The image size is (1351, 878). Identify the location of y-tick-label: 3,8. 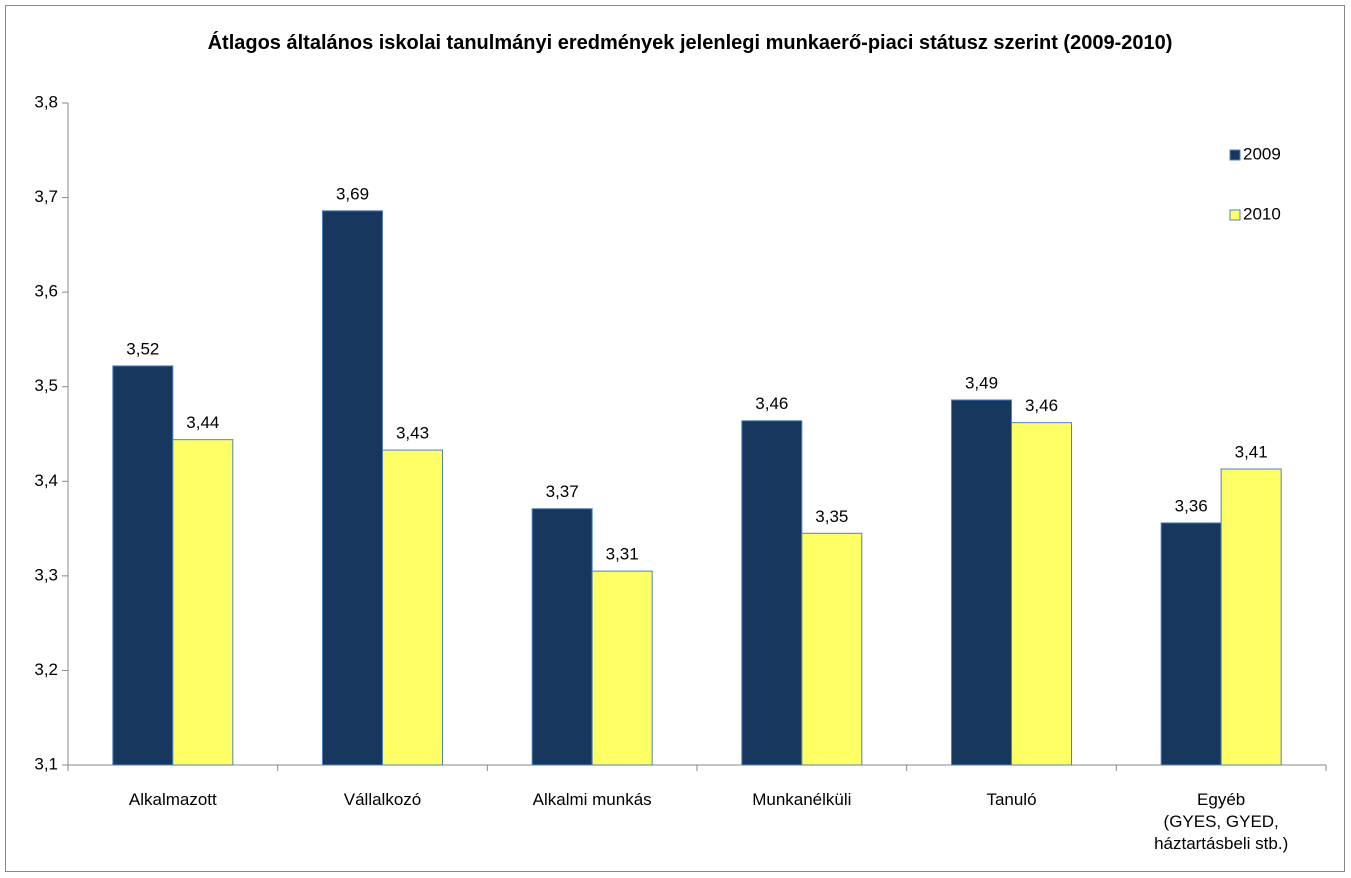
(46, 101).